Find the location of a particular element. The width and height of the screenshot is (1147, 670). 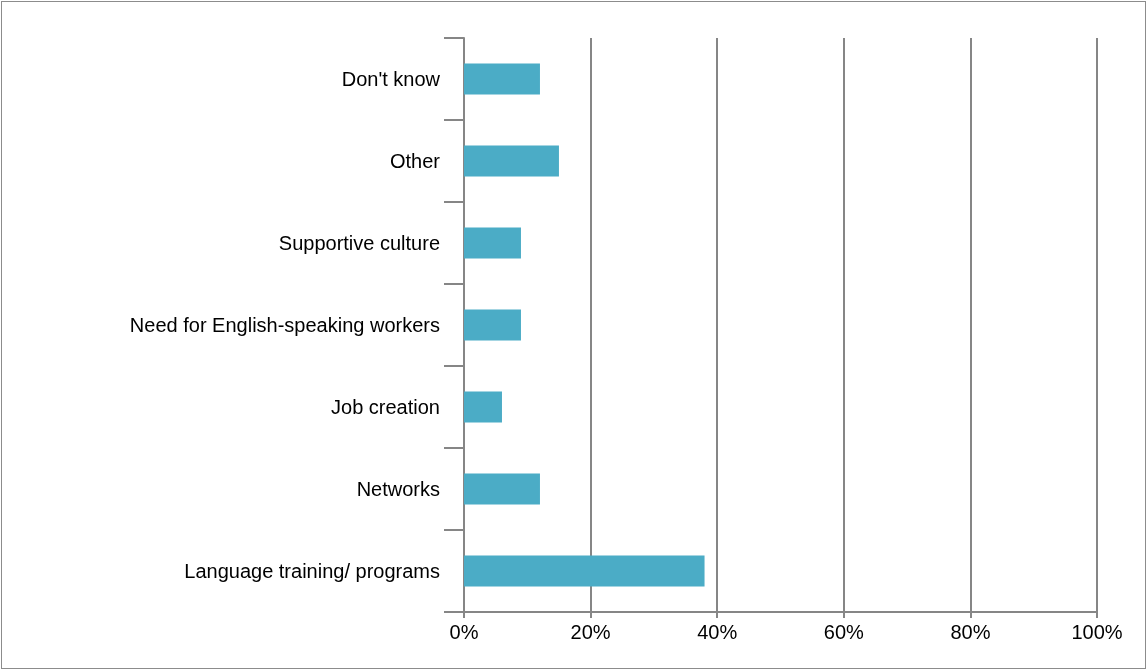

x-tick-label: 40% is located at coordinates (717, 632).